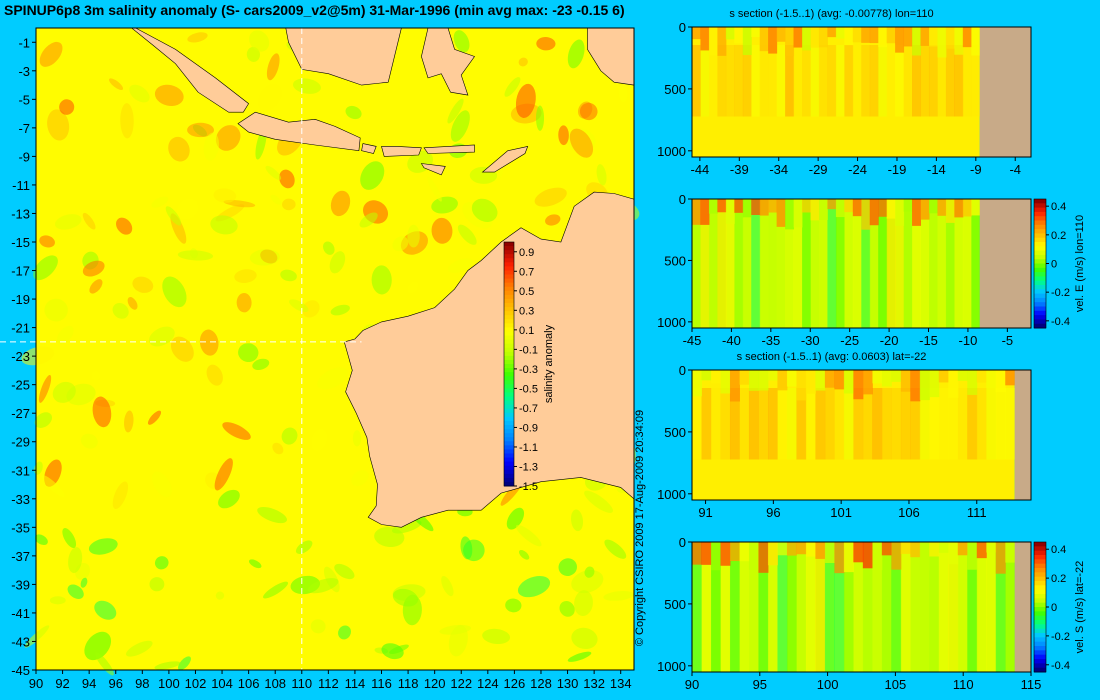 Image resolution: width=1100 pixels, height=700 pixels. What do you see at coordinates (1060, 637) in the screenshot?
I see `section-4-colorbar-tick-label--0-2: -0.2` at bounding box center [1060, 637].